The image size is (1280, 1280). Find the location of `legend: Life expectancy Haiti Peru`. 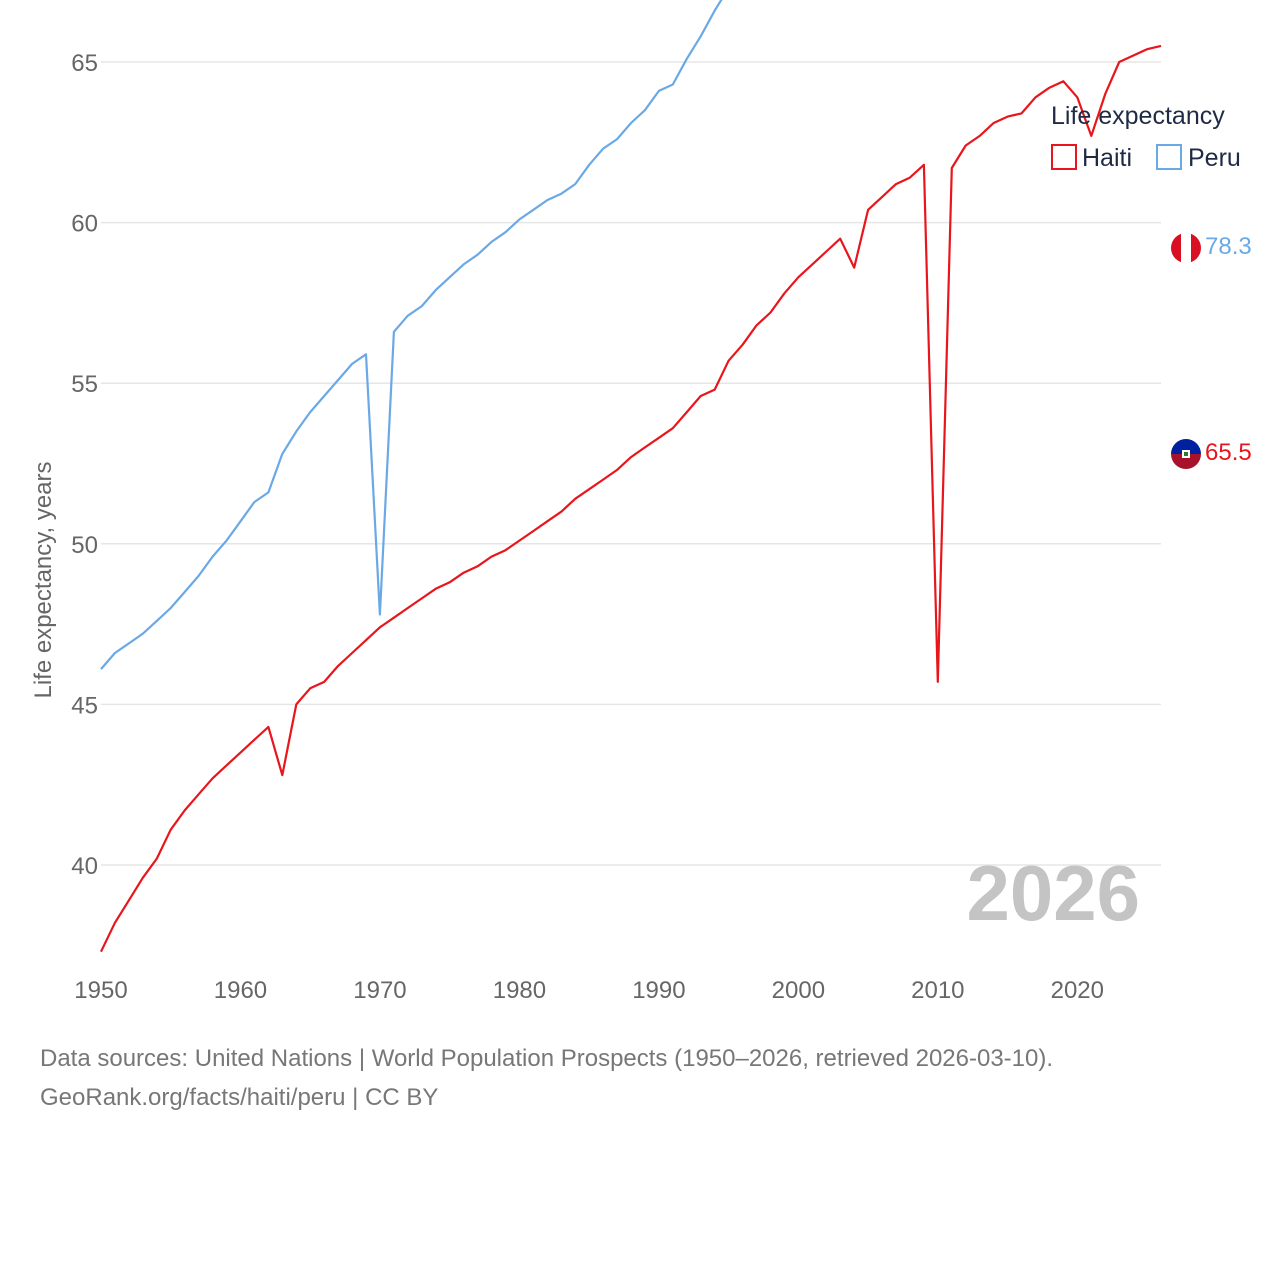

legend: Life expectancy Haiti Peru is located at coordinates (1146, 137).